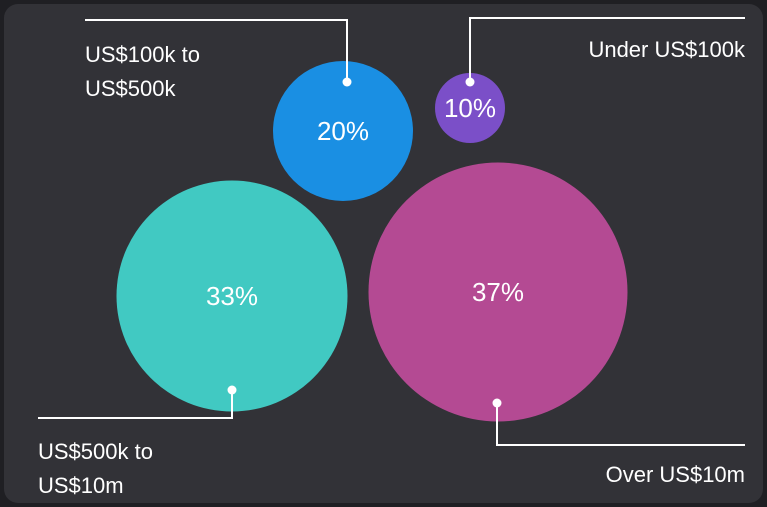 Image resolution: width=767 pixels, height=507 pixels. I want to click on value-label: 10%, so click(470, 108).